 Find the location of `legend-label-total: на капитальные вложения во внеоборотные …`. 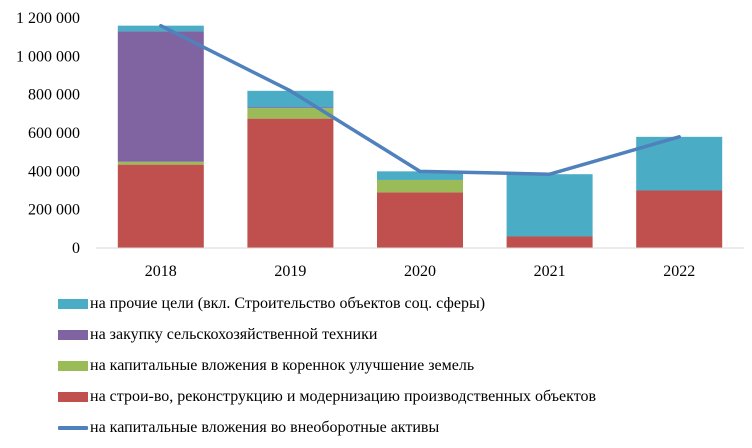

legend-label-total: на капитальные вложения во внеоборотные … is located at coordinates (265, 427).